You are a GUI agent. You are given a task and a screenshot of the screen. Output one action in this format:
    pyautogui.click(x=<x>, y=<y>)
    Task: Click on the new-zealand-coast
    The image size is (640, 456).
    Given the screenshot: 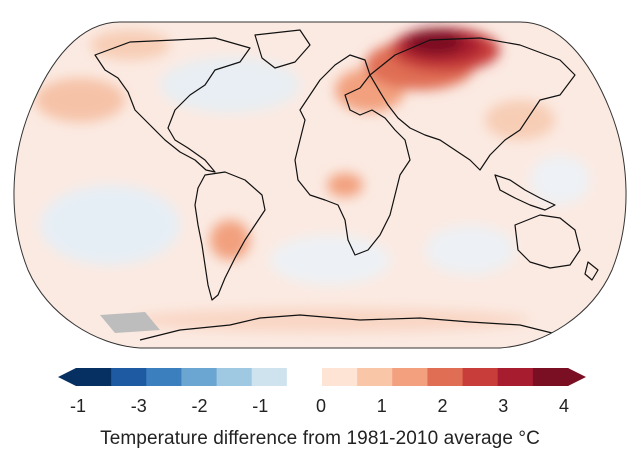 What is the action you would take?
    pyautogui.click(x=591, y=271)
    